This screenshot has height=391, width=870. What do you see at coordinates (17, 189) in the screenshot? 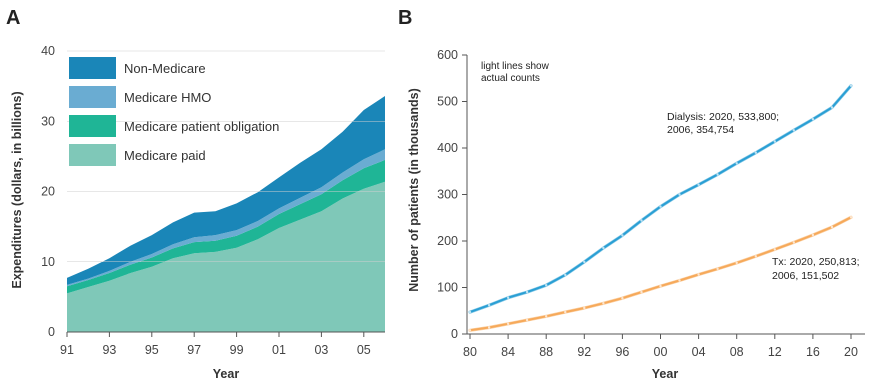
I see `panel-a-y-axis-title: Expenditures (dollars, in billions)` at bounding box center [17, 189].